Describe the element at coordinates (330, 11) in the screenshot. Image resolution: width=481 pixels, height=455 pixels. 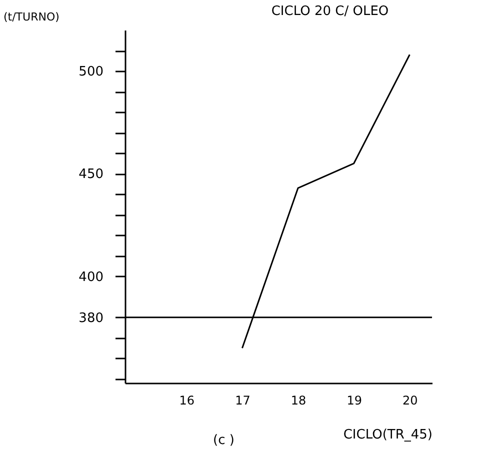
I see `chart-title: CICLO 20 C/ OLEO` at that location.